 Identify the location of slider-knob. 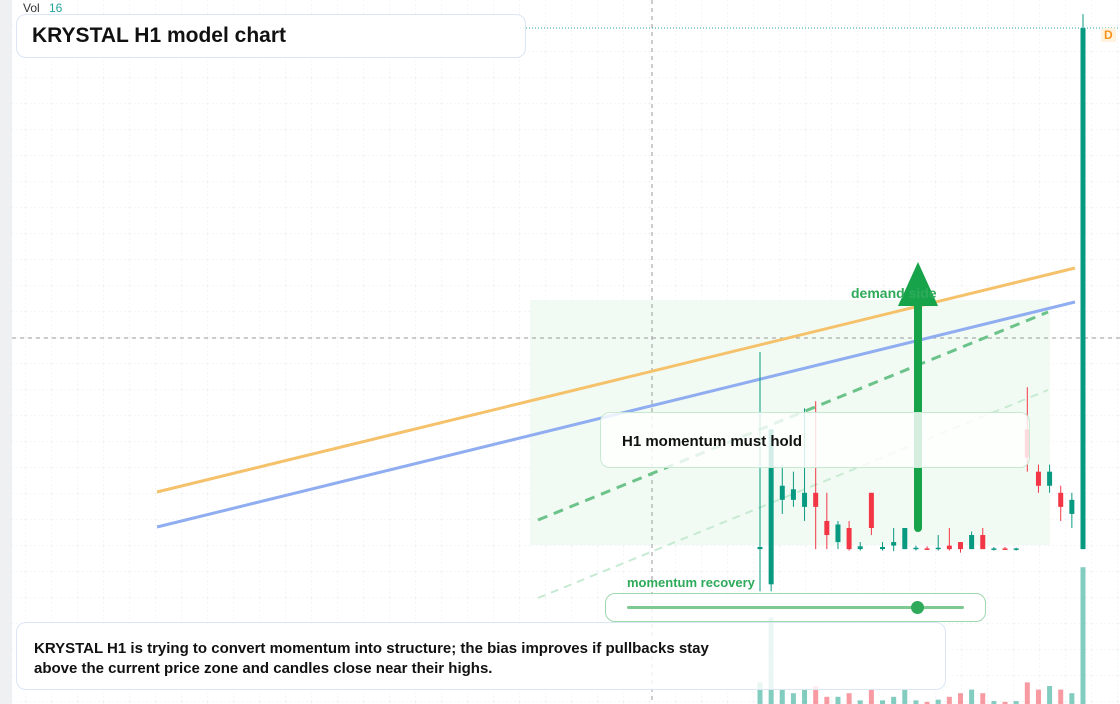
(917, 607).